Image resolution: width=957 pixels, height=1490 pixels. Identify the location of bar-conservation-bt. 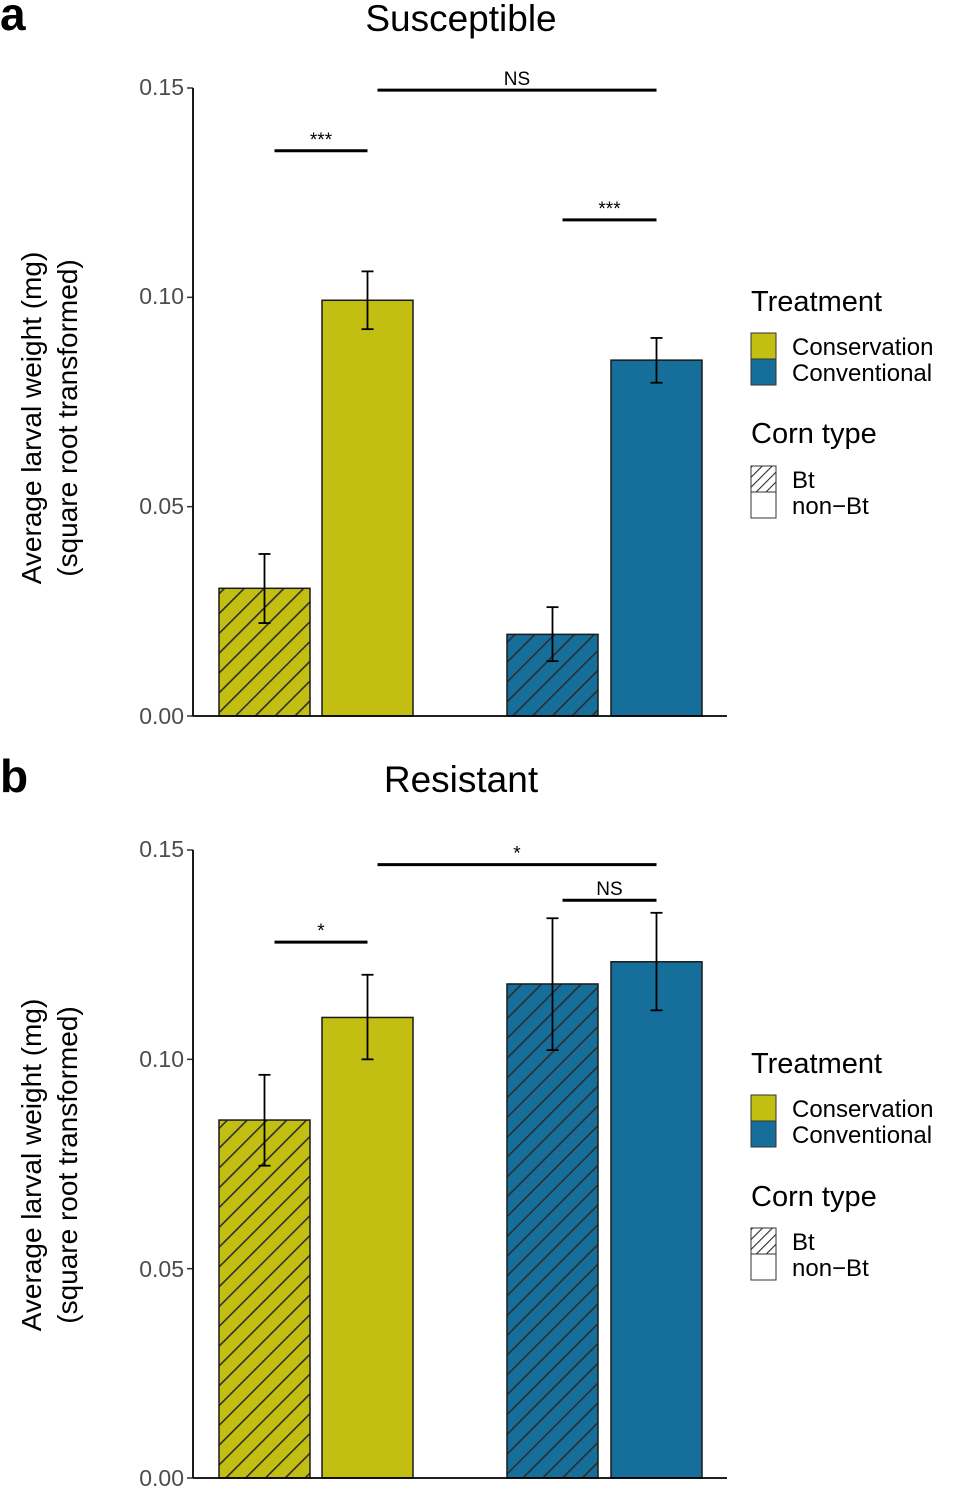
(264, 1299).